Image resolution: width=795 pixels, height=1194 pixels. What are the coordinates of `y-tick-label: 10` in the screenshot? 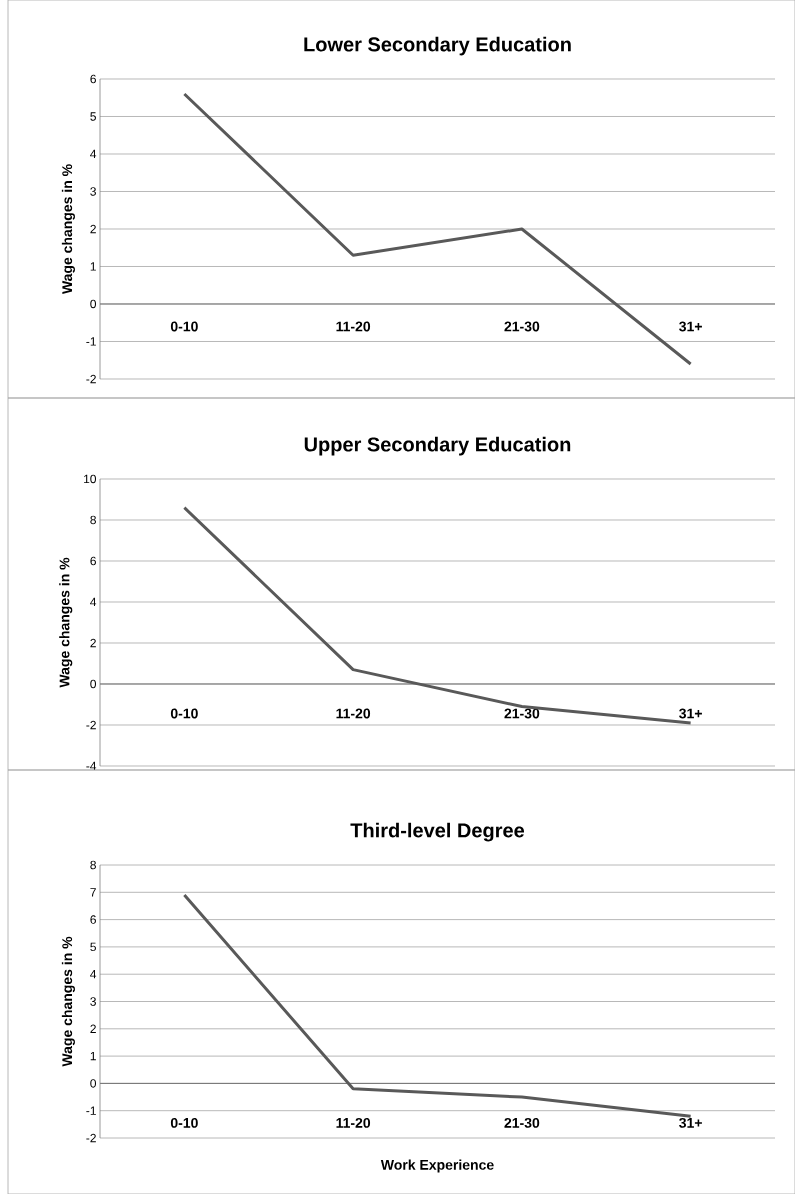 It's located at (90, 479).